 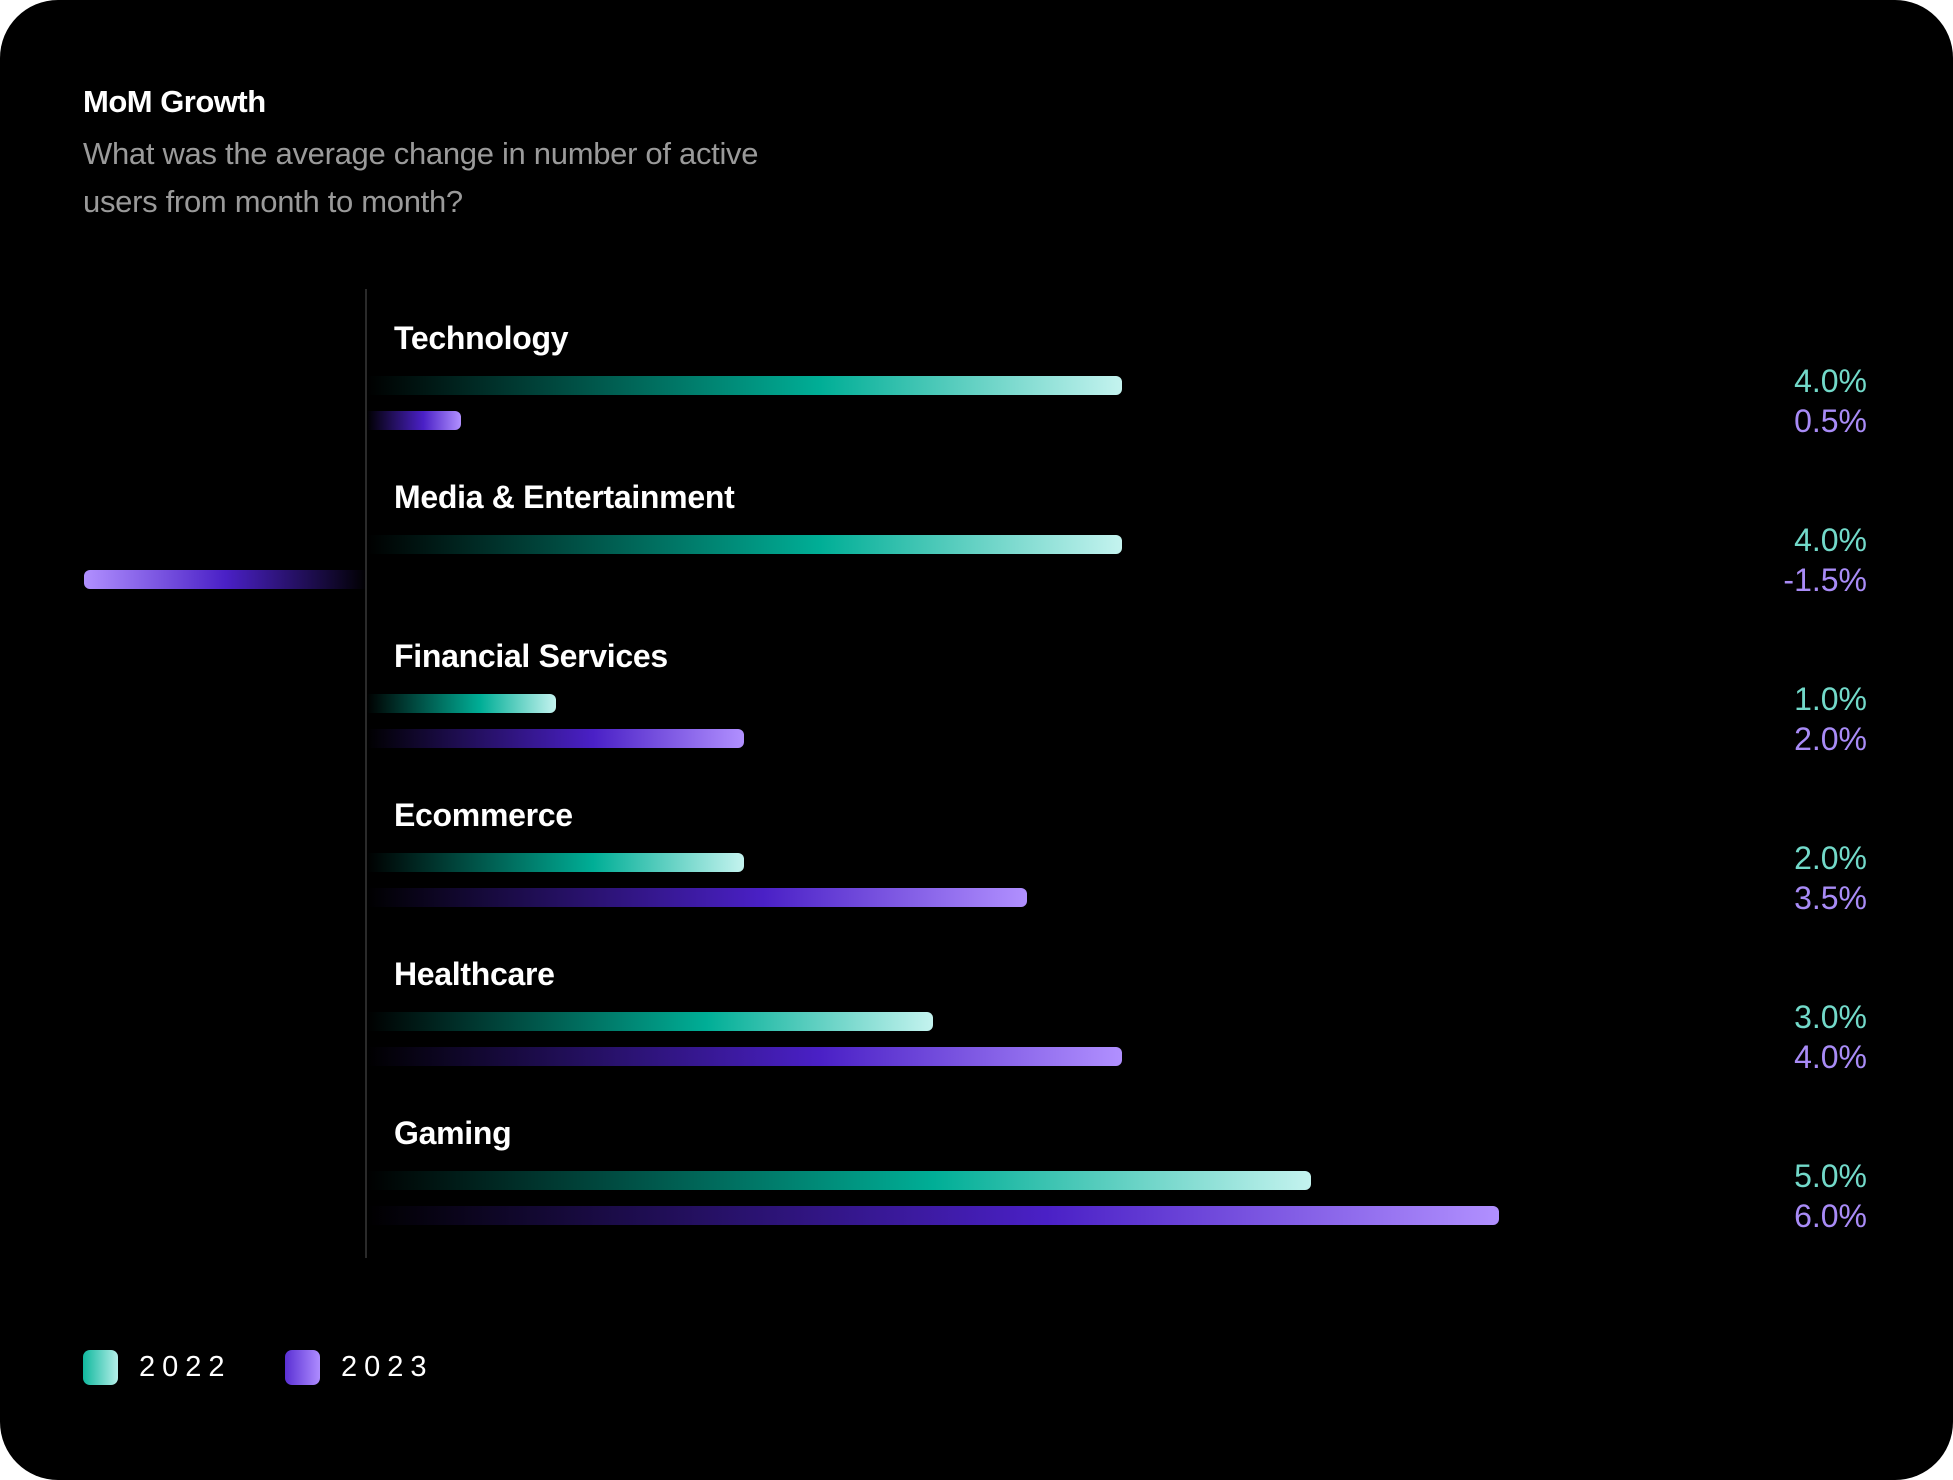 I want to click on data-label-2022: 5.0%, so click(x=1830, y=1176).